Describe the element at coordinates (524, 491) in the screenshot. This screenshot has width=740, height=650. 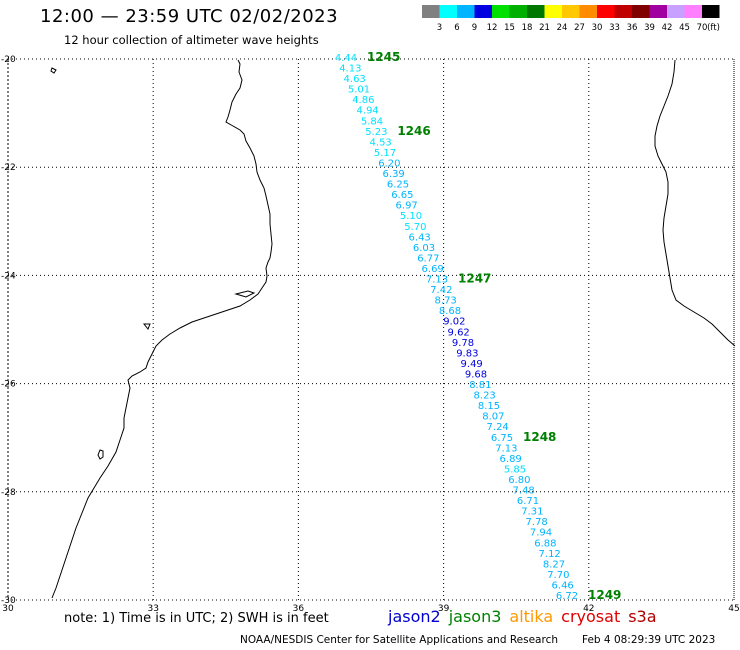
I see `swh-value: 7.48` at that location.